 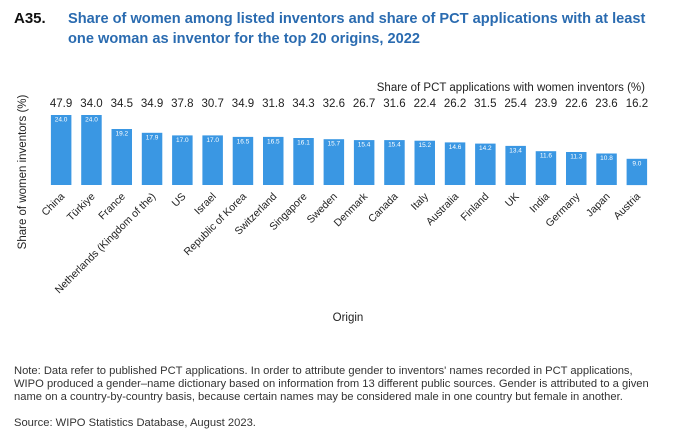 What do you see at coordinates (606, 158) in the screenshot?
I see `bar-value-label: 10.8` at bounding box center [606, 158].